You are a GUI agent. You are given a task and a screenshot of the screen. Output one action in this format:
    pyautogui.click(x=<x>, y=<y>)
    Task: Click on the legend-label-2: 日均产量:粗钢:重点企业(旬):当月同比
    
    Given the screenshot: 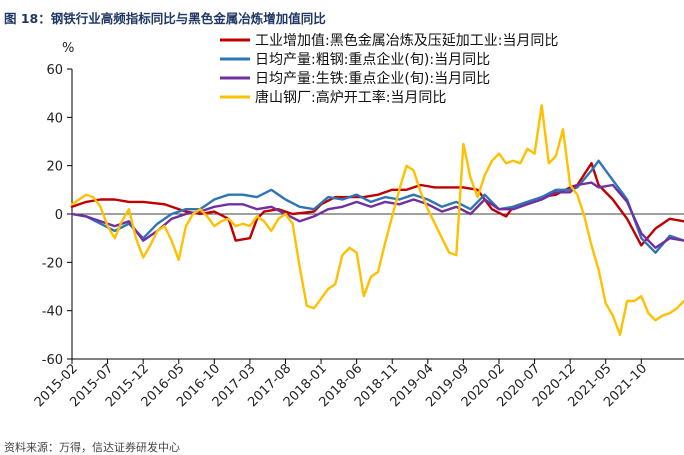 What is the action you would take?
    pyautogui.click(x=372, y=59)
    